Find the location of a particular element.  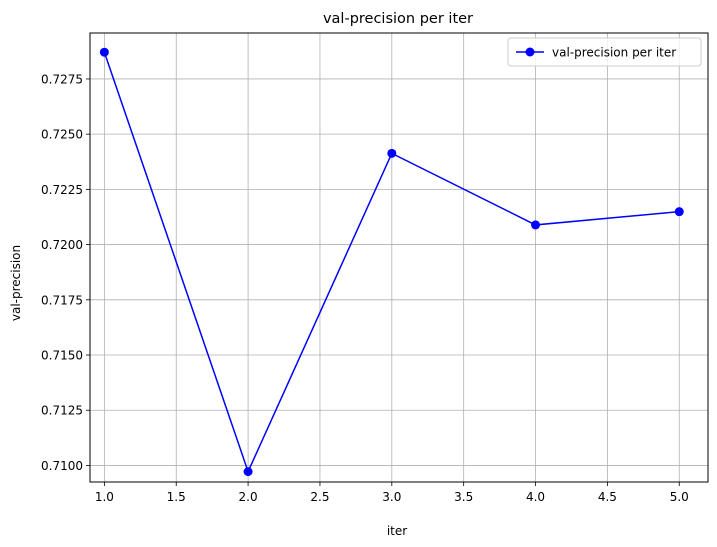

y-tick-label: 0.7125 is located at coordinates (62, 411).